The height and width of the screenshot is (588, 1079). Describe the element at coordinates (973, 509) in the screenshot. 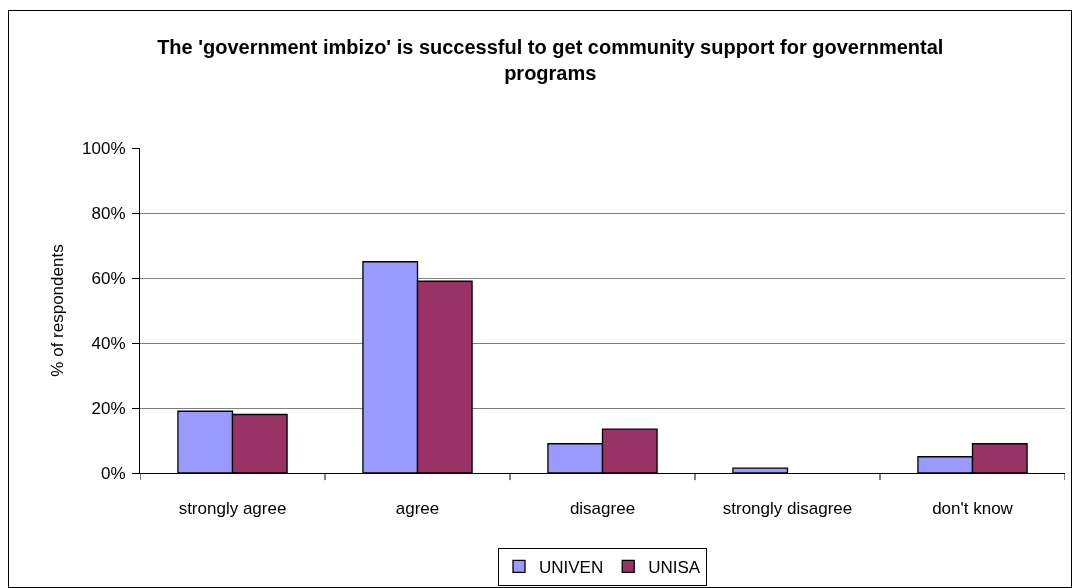

I see `x-tick-label: don't know` at that location.